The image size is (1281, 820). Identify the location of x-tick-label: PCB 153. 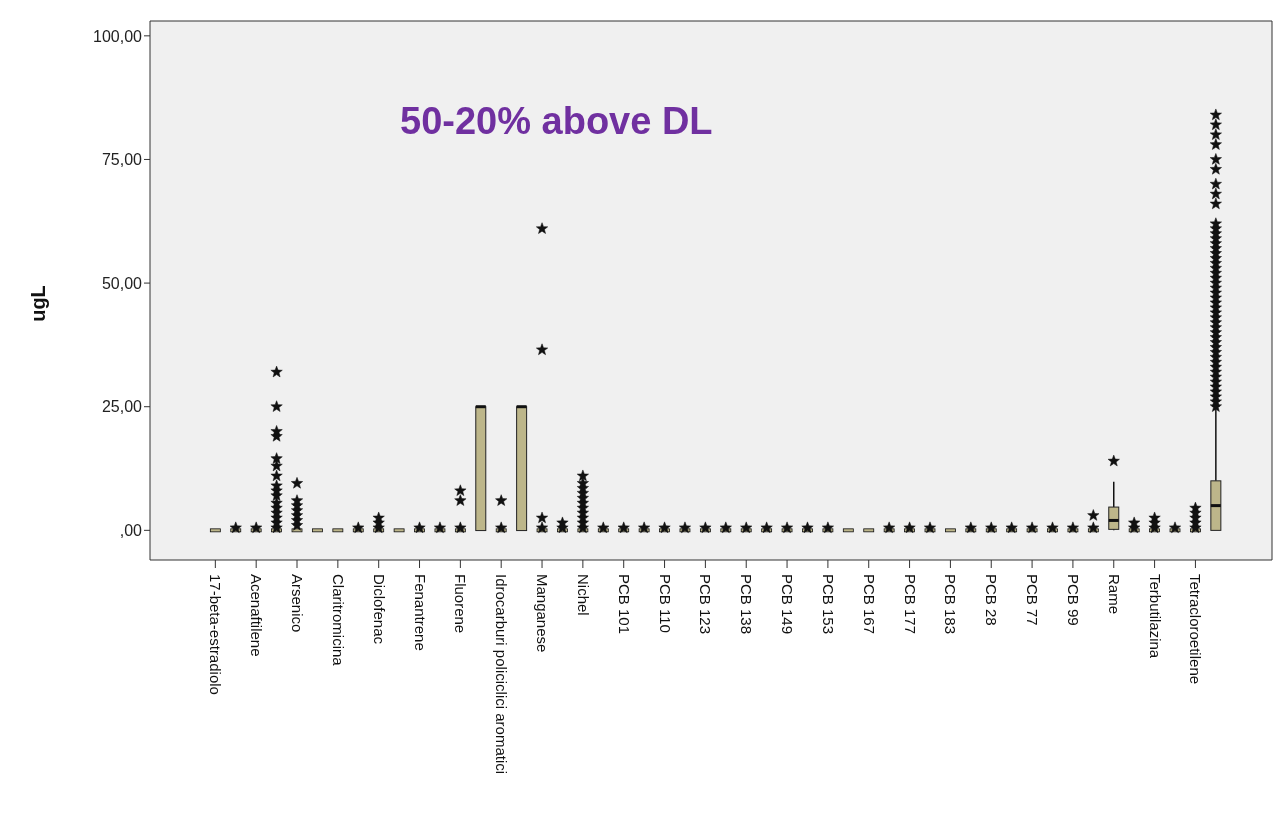
(828, 604).